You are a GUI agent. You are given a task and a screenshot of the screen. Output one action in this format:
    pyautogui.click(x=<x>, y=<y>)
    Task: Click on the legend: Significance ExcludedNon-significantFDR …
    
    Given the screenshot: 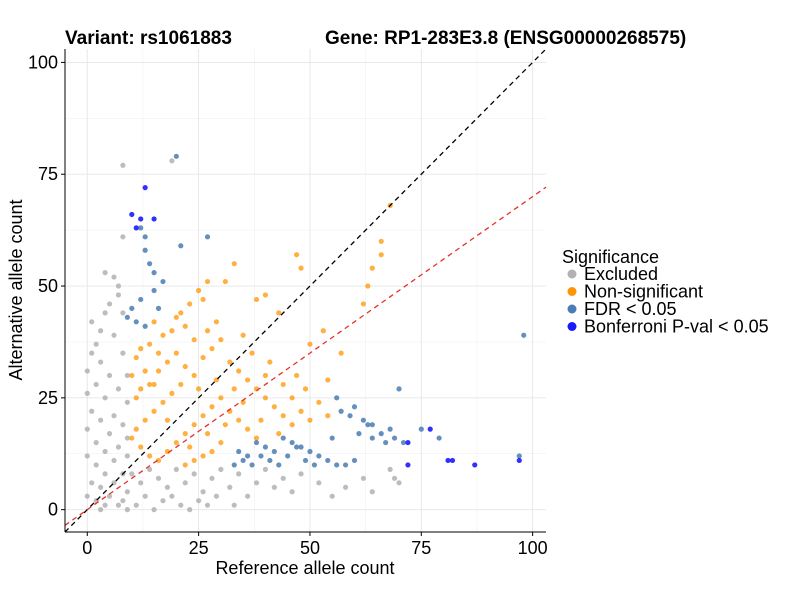 What is the action you would take?
    pyautogui.click(x=665, y=292)
    